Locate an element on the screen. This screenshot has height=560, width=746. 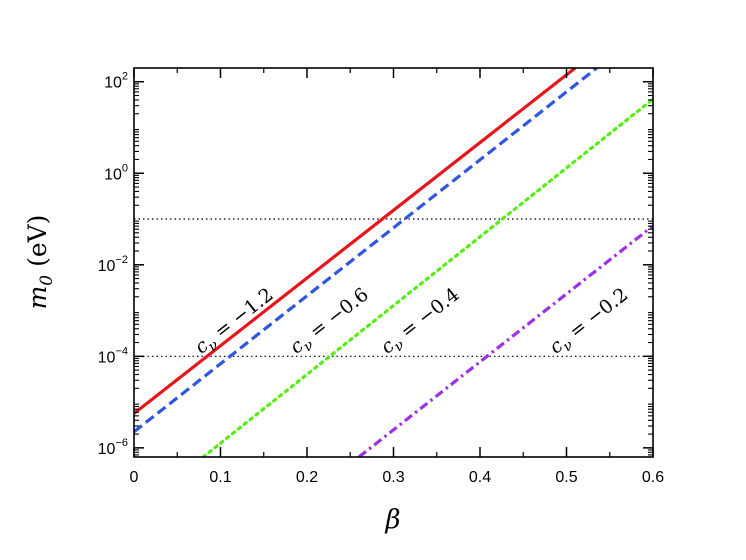
y-tick-label: 10⁰ is located at coordinates (116, 172).